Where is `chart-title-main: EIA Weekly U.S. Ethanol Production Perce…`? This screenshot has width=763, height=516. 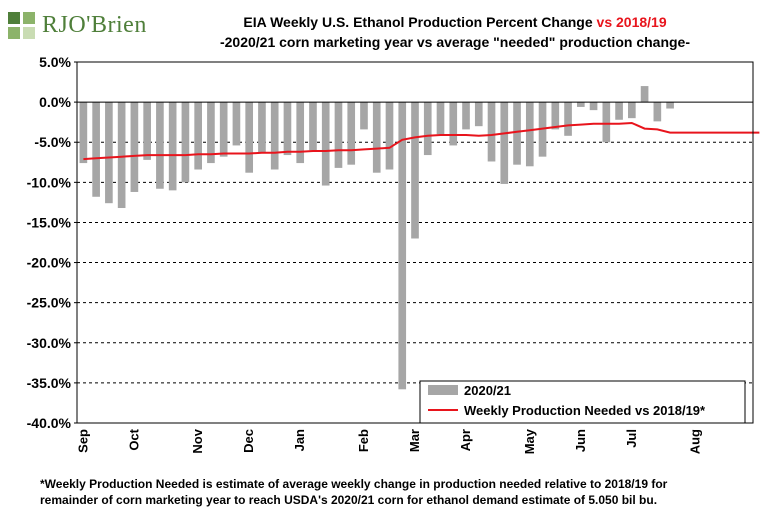
chart-title-main: EIA Weekly U.S. Ethanol Production Perce… is located at coordinates (420, 22).